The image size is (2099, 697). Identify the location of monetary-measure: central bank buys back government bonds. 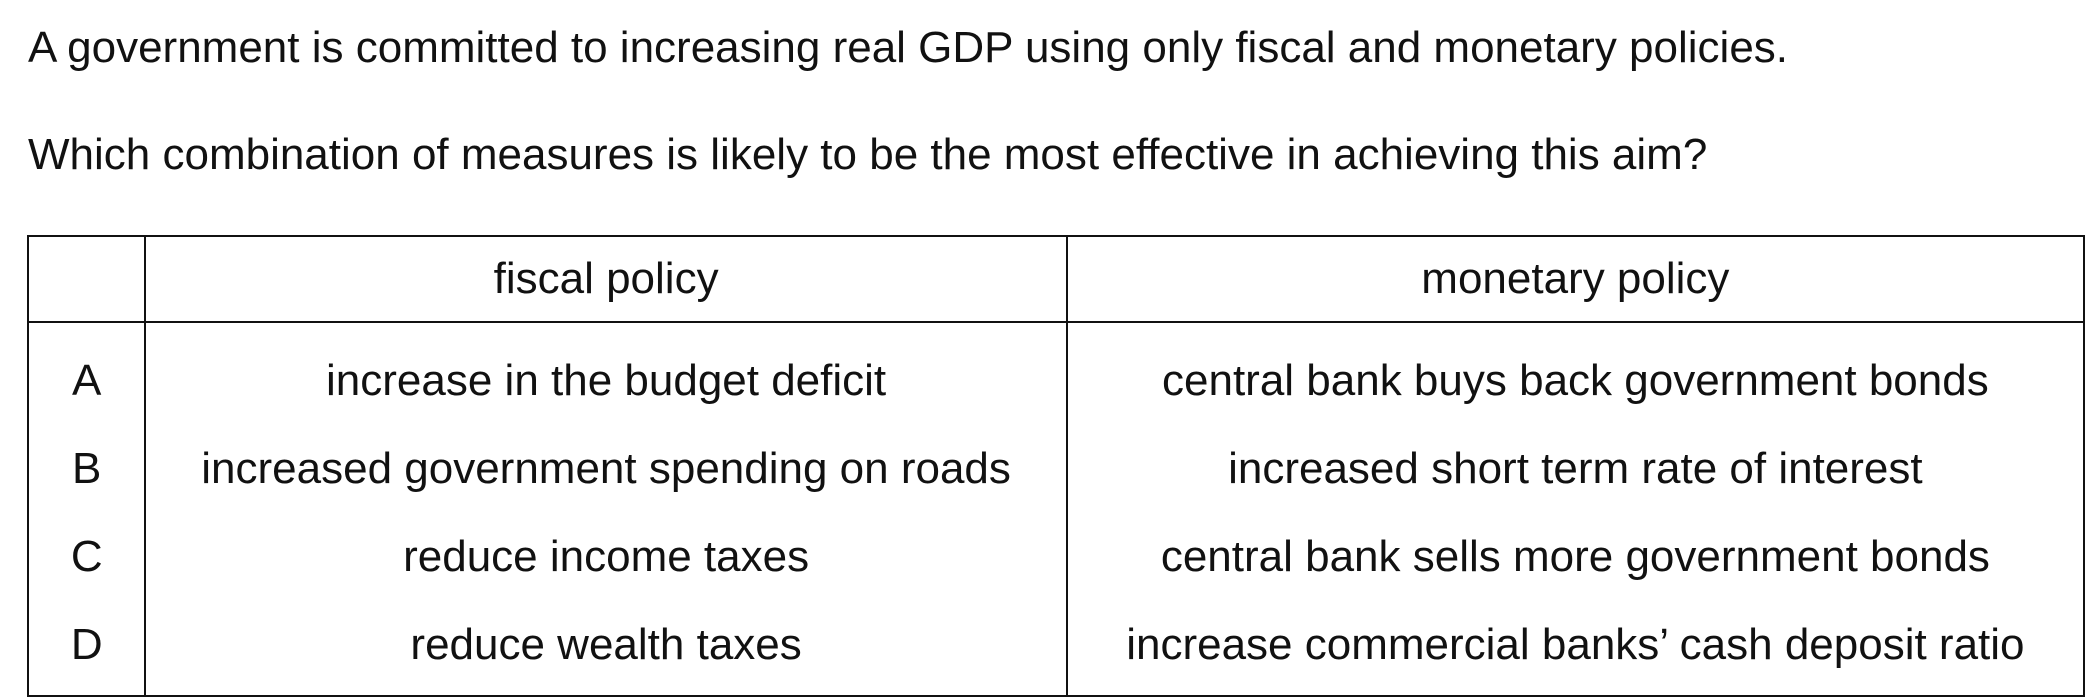
(1575, 373).